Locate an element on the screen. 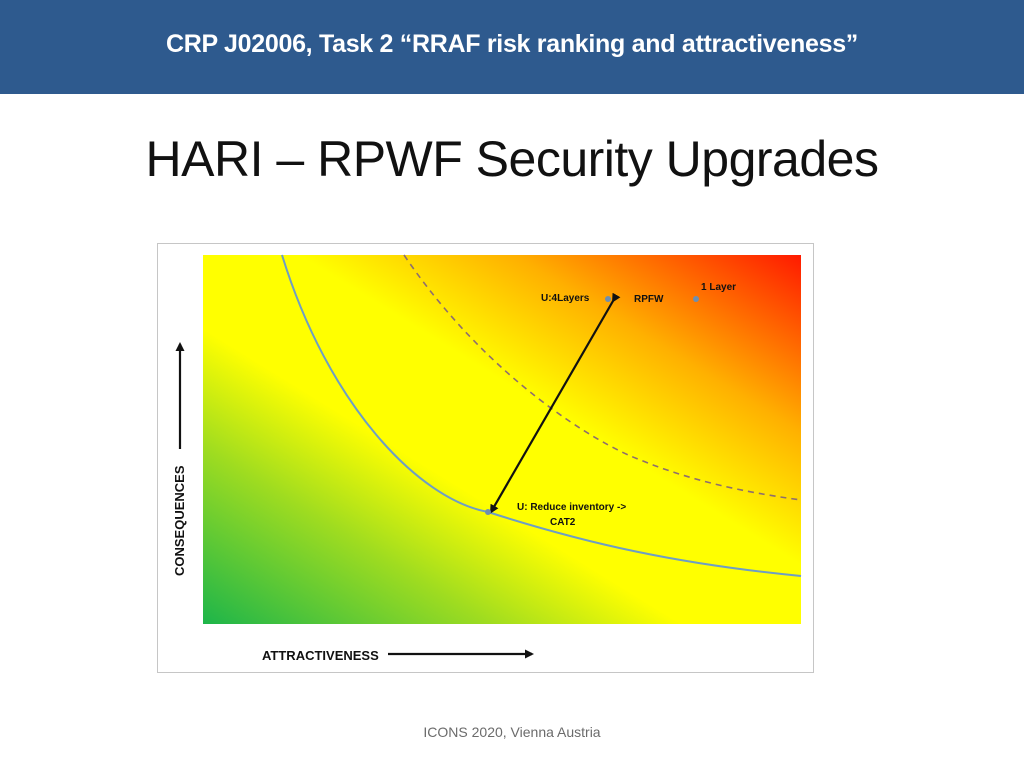 The height and width of the screenshot is (768, 1024). point-one-layer is located at coordinates (696, 299).